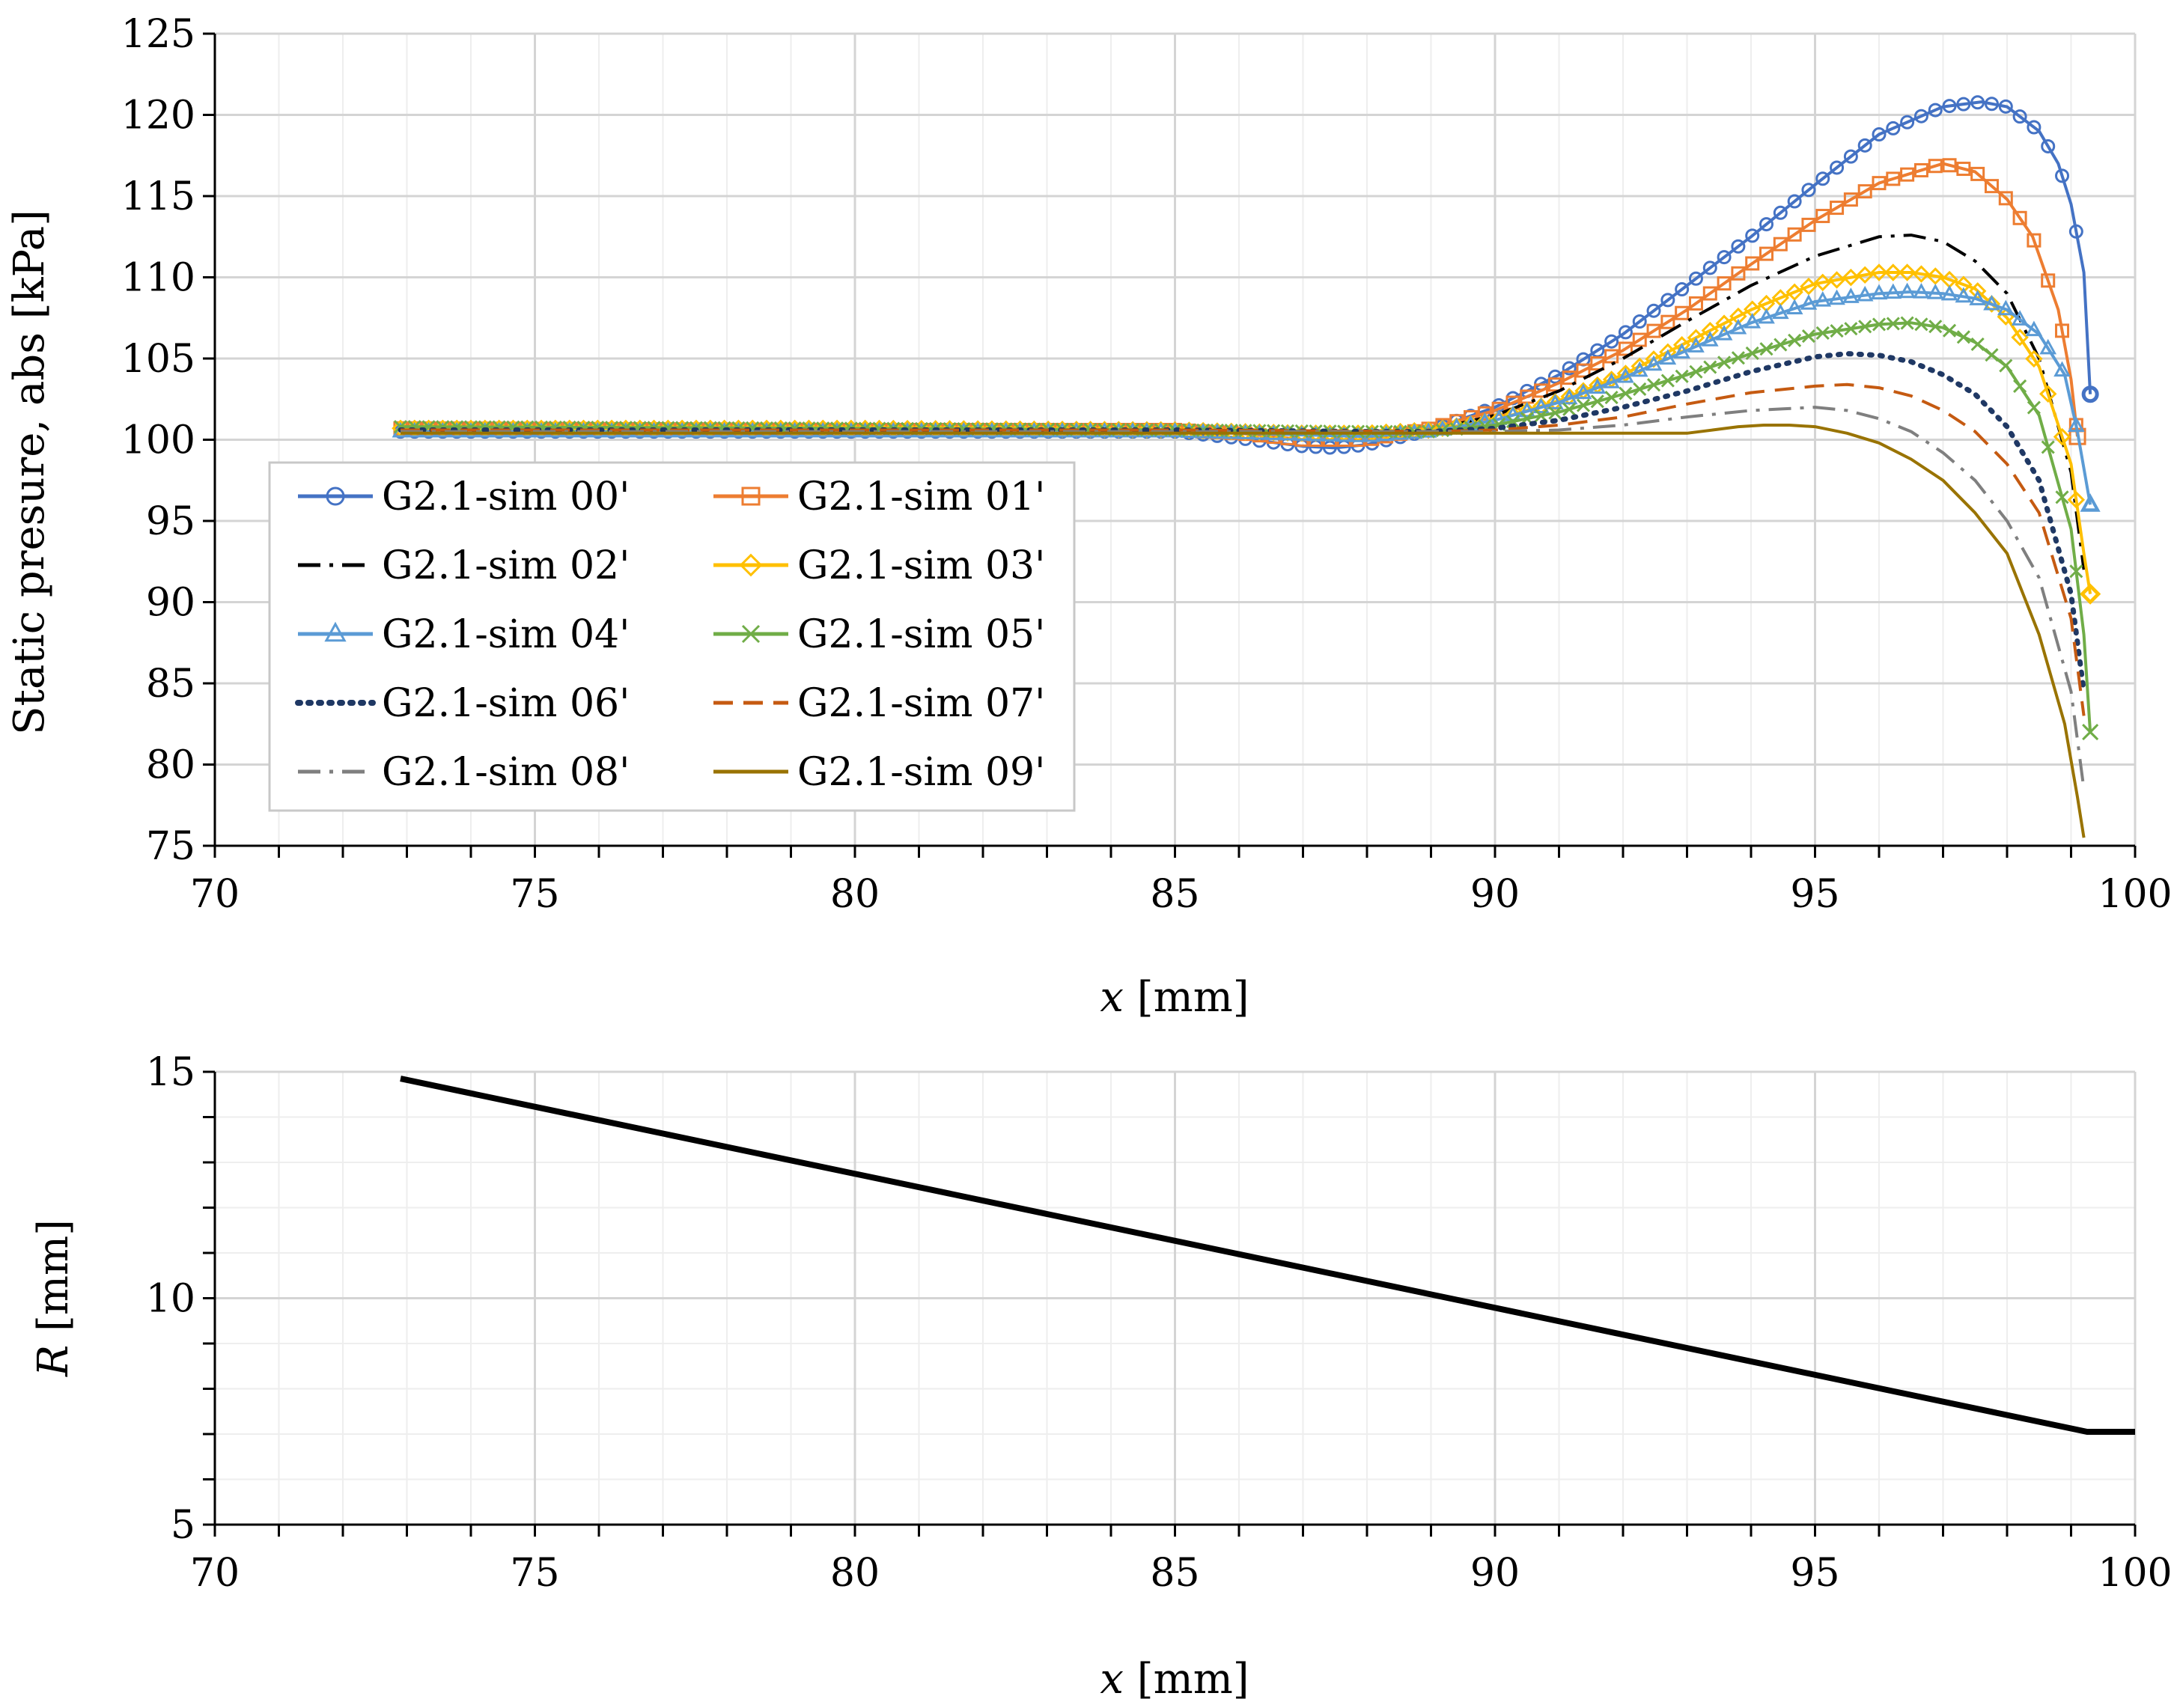 The height and width of the screenshot is (1708, 2177). I want to click on radius-y-axis-var: R, so click(53, 1361).